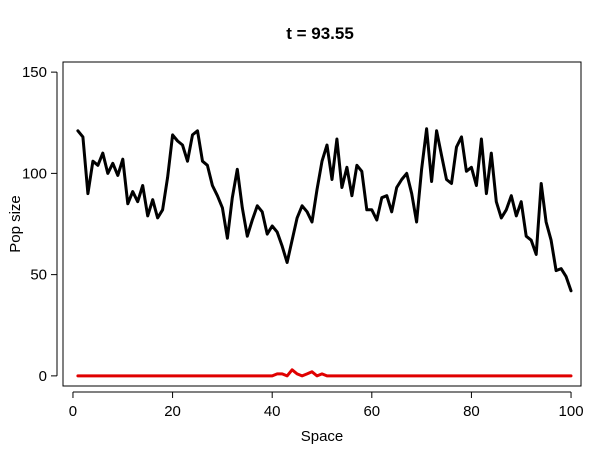 The width and height of the screenshot is (600, 450). Describe the element at coordinates (571, 411) in the screenshot. I see `x-tick-label: 100` at that location.